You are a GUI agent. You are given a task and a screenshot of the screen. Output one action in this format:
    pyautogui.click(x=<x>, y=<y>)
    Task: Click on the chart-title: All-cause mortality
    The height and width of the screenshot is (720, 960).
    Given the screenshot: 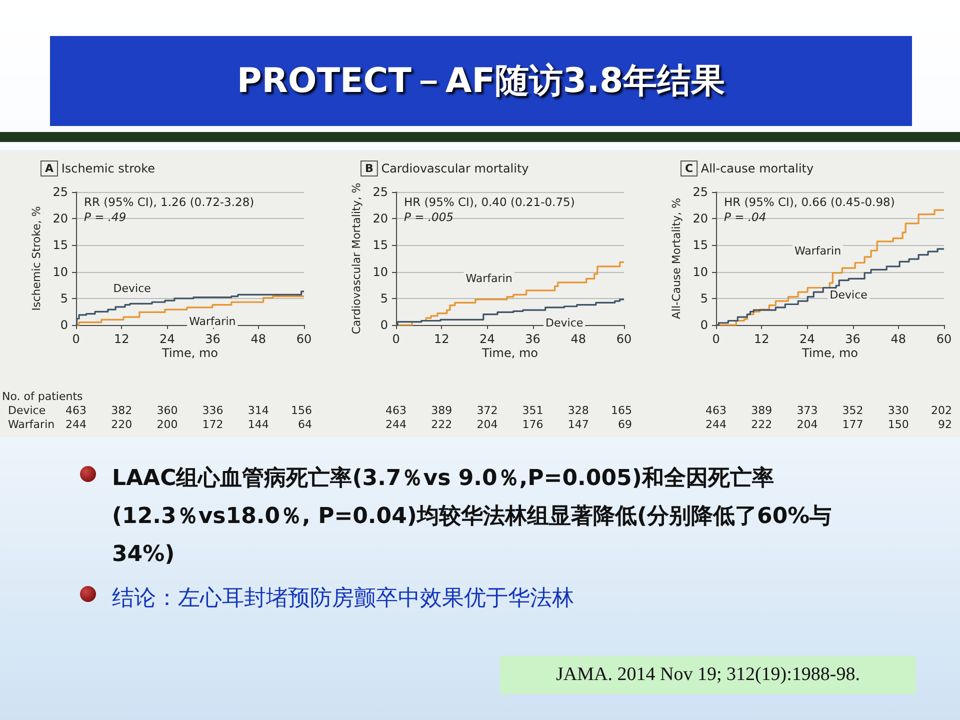 What is the action you would take?
    pyautogui.click(x=755, y=169)
    